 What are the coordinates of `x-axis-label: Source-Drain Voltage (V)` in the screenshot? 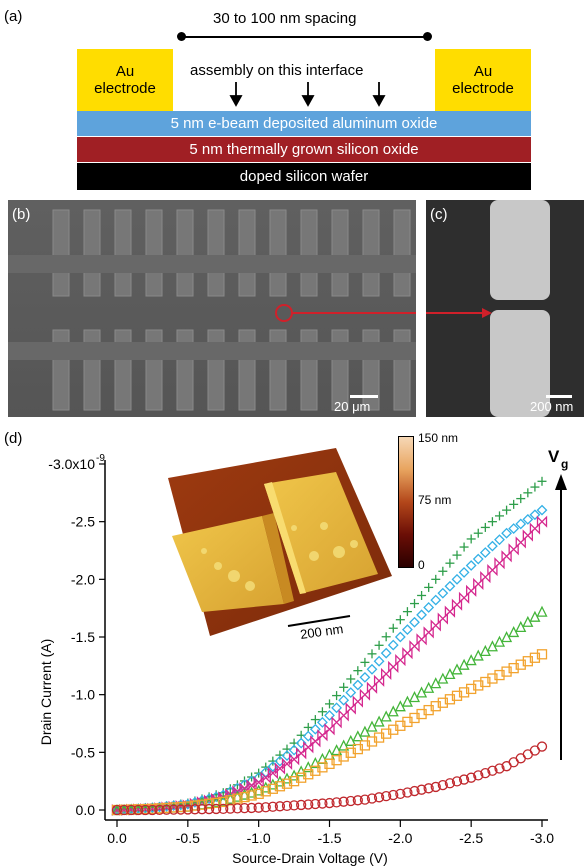 It's located at (310, 858).